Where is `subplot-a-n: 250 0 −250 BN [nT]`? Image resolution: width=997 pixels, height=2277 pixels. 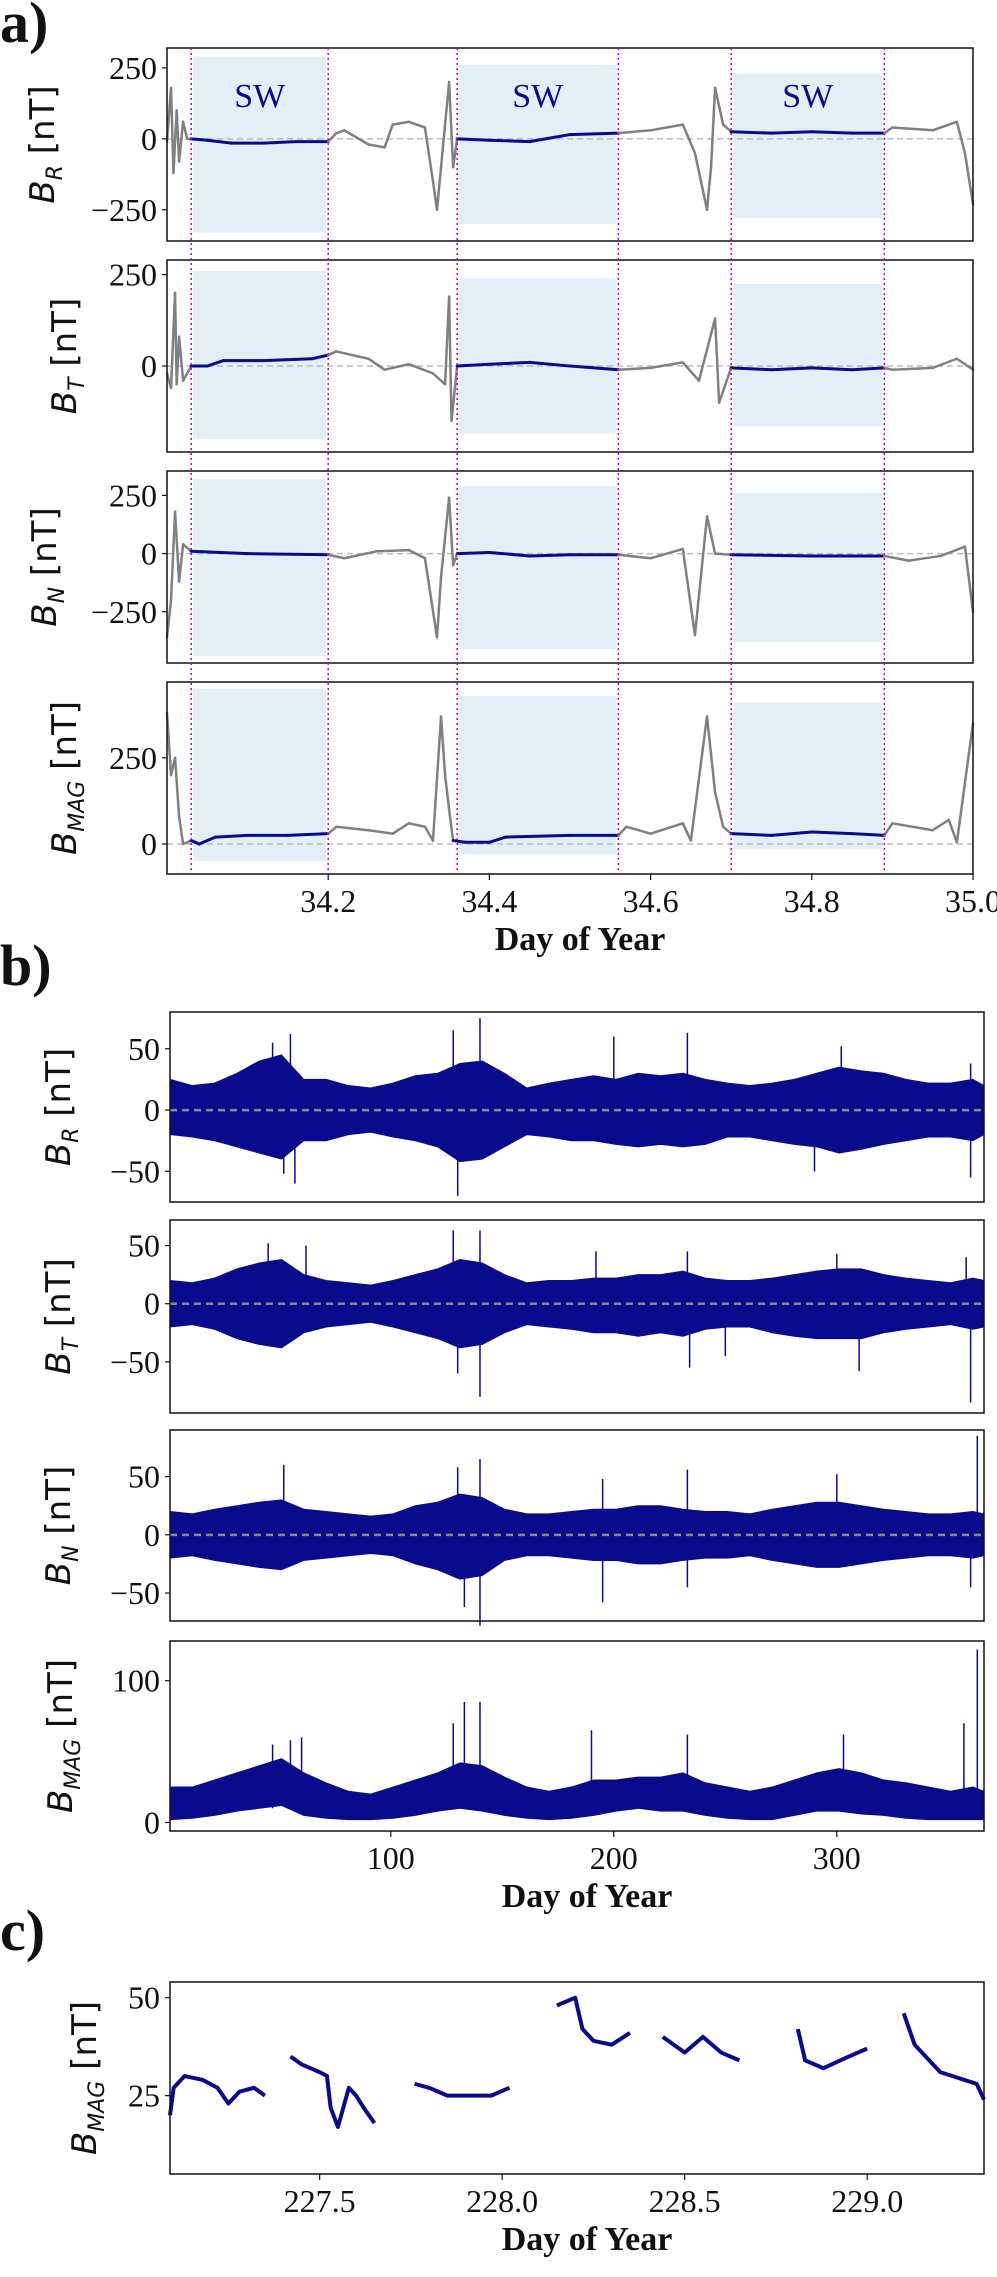
subplot-a-n: 250 0 −250 BN [nT] is located at coordinates (500, 567).